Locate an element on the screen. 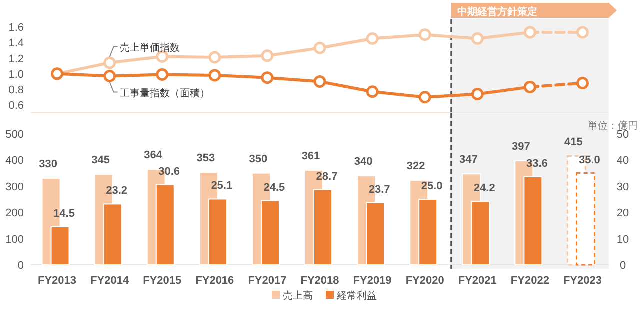 This screenshot has width=640, height=309. data-label: 24.2 is located at coordinates (485, 188).